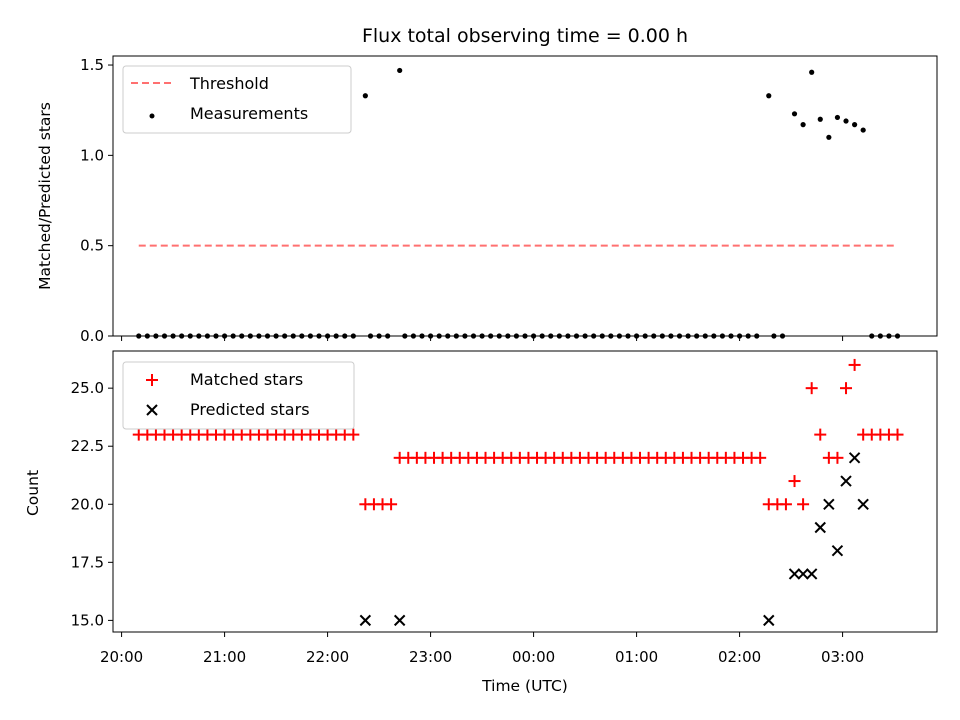  I want to click on legend-matched-label: Matched stars, so click(246, 379).